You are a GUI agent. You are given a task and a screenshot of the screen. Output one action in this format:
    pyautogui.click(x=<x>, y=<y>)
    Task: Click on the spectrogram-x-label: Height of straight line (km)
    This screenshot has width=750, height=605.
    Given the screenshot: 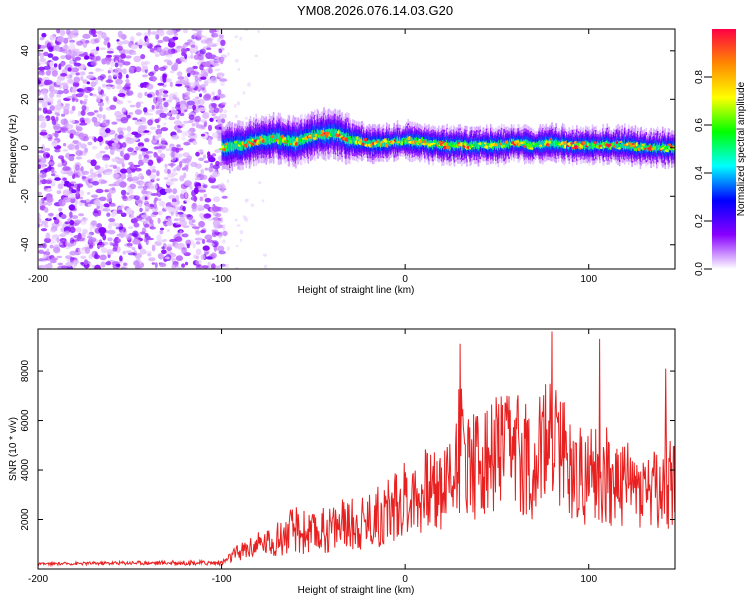 What is the action you would take?
    pyautogui.click(x=356, y=290)
    